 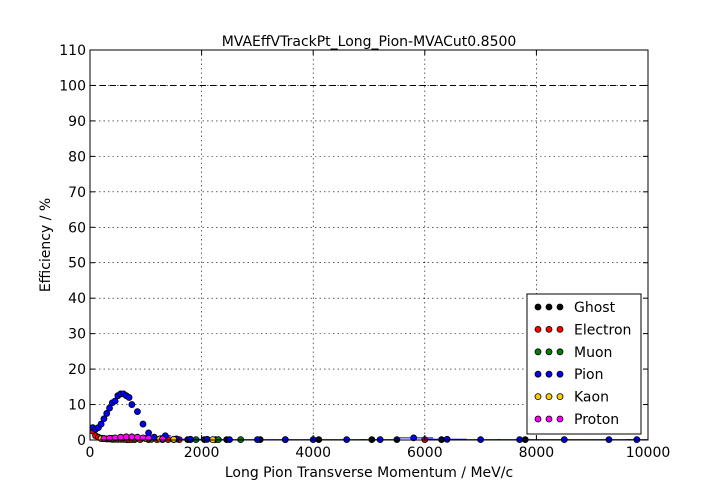 What do you see at coordinates (77, 299) in the screenshot?
I see `y-tick-label: 40` at bounding box center [77, 299].